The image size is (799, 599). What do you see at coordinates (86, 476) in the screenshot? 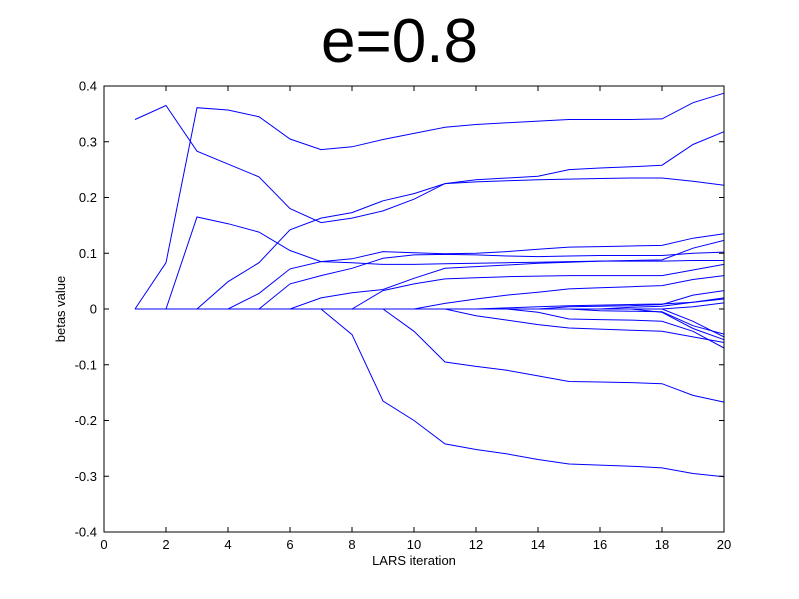
I see `y-tick-label: -0.3` at bounding box center [86, 476].